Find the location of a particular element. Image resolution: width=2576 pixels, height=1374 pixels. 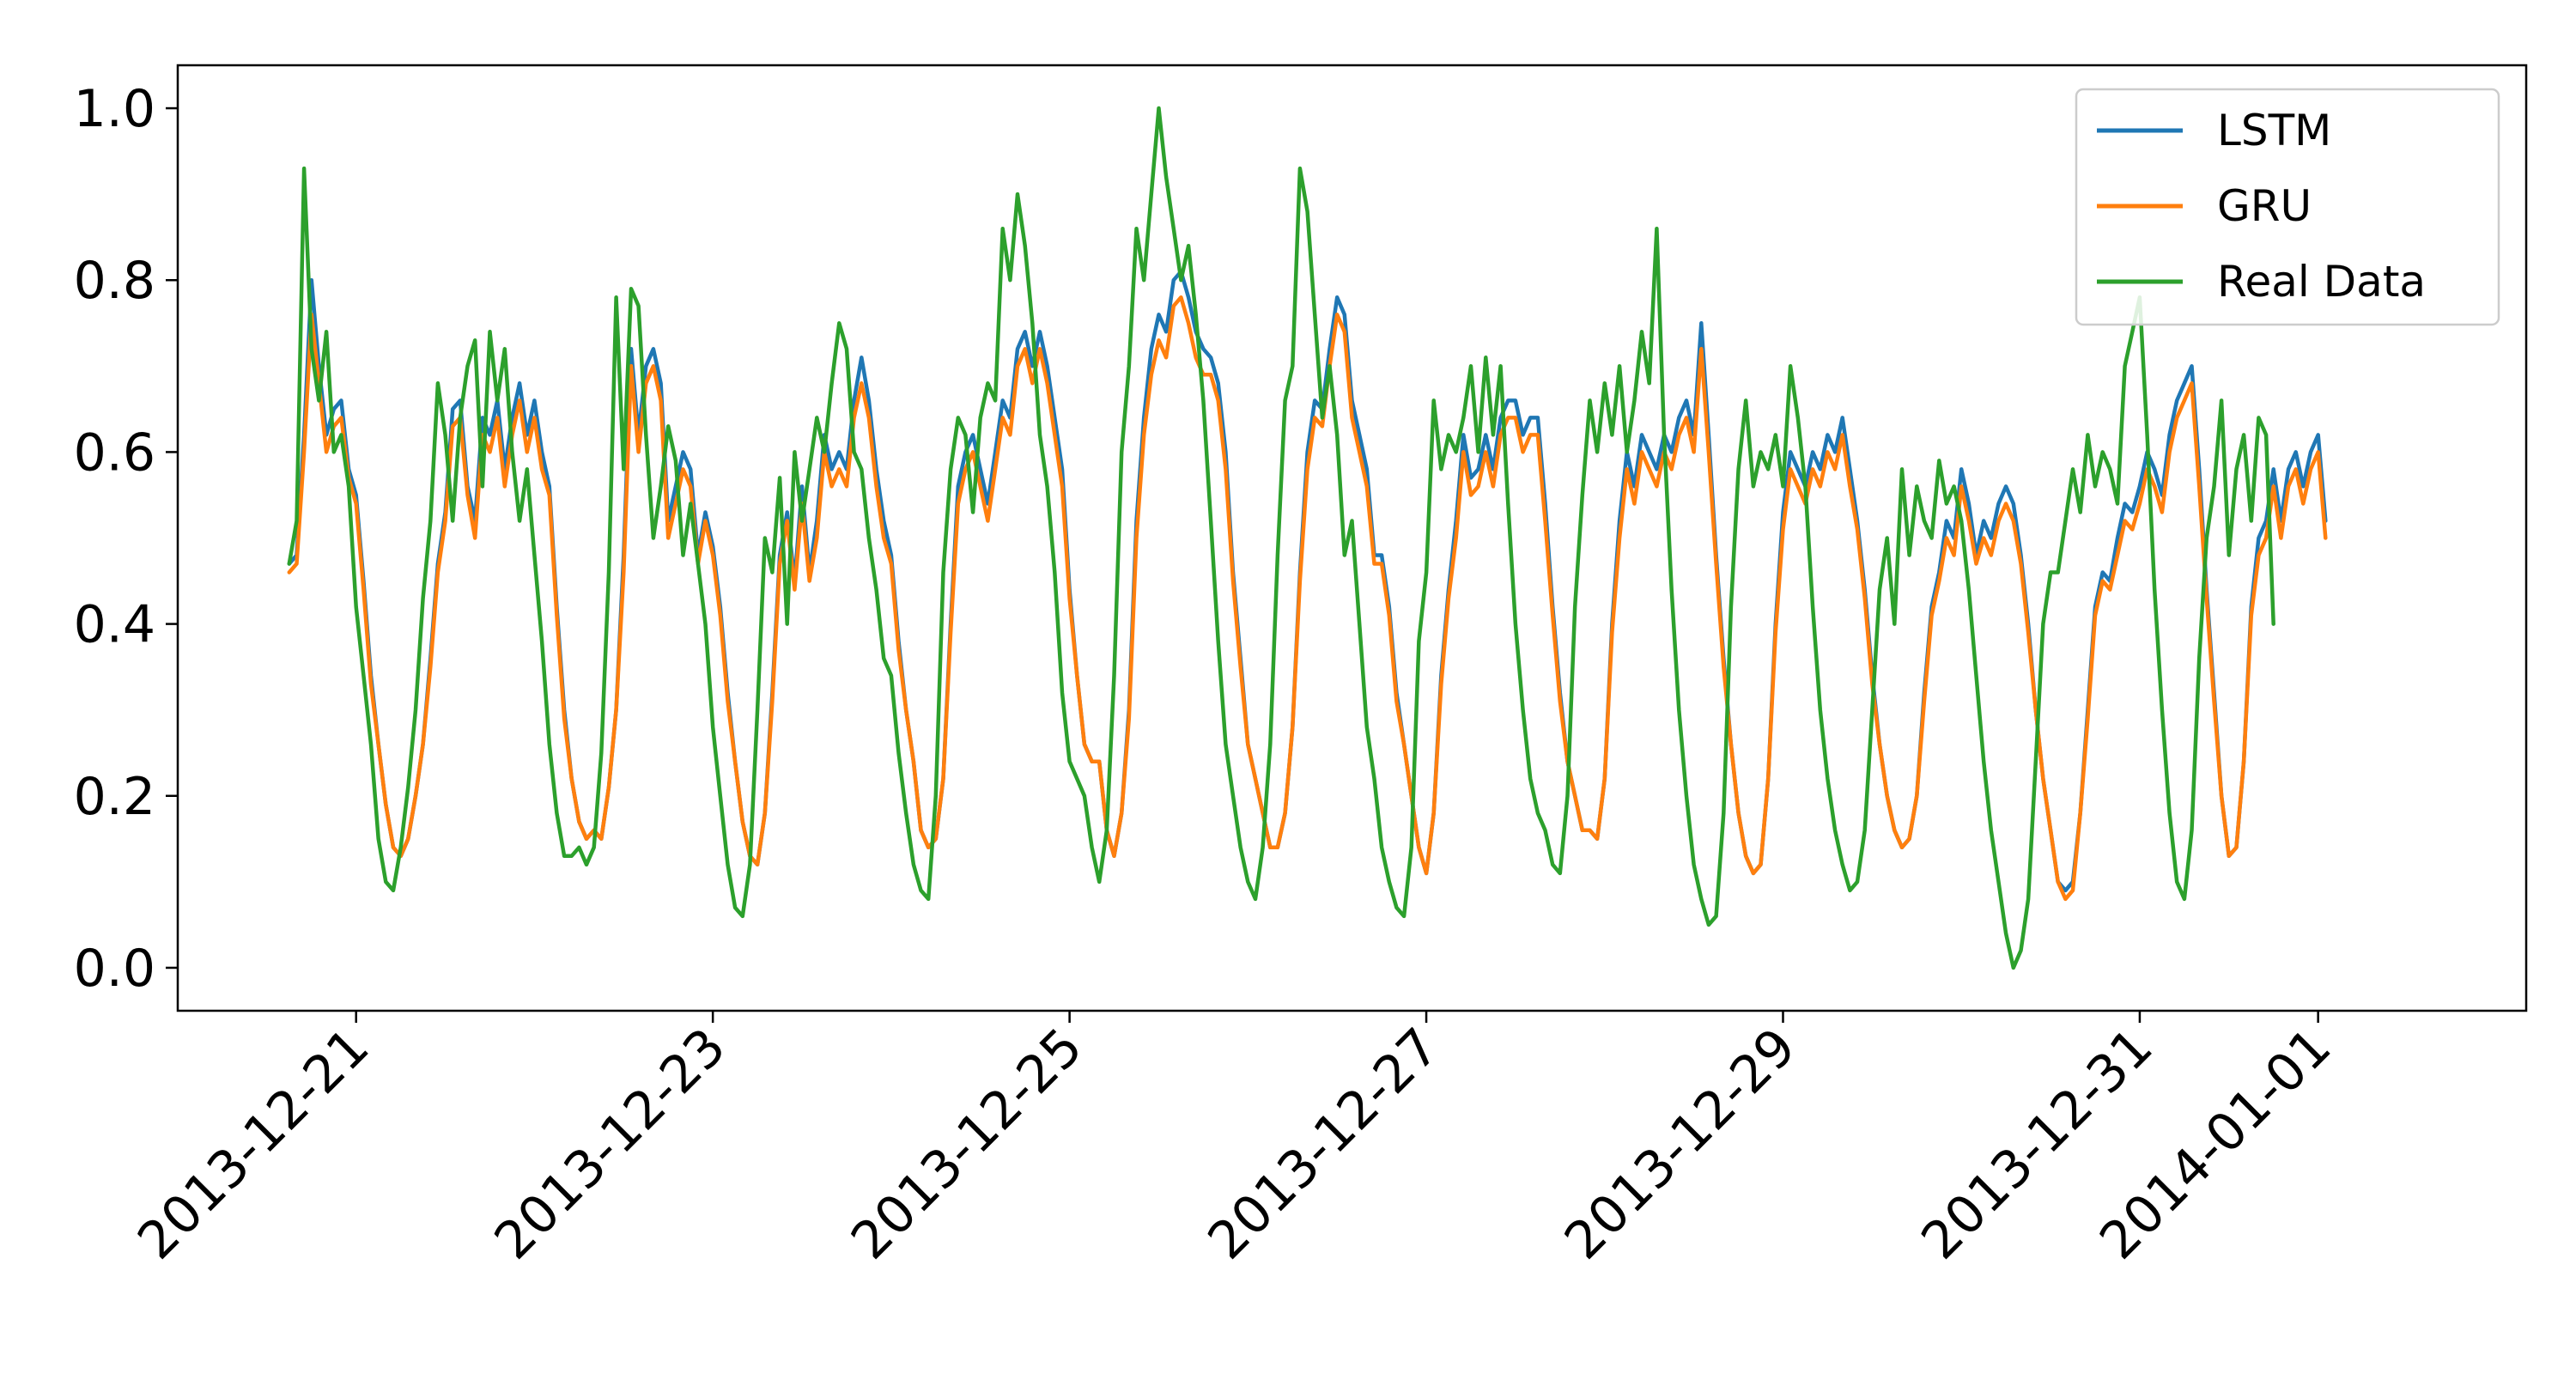

legend-label: Real Data is located at coordinates (2321, 282).